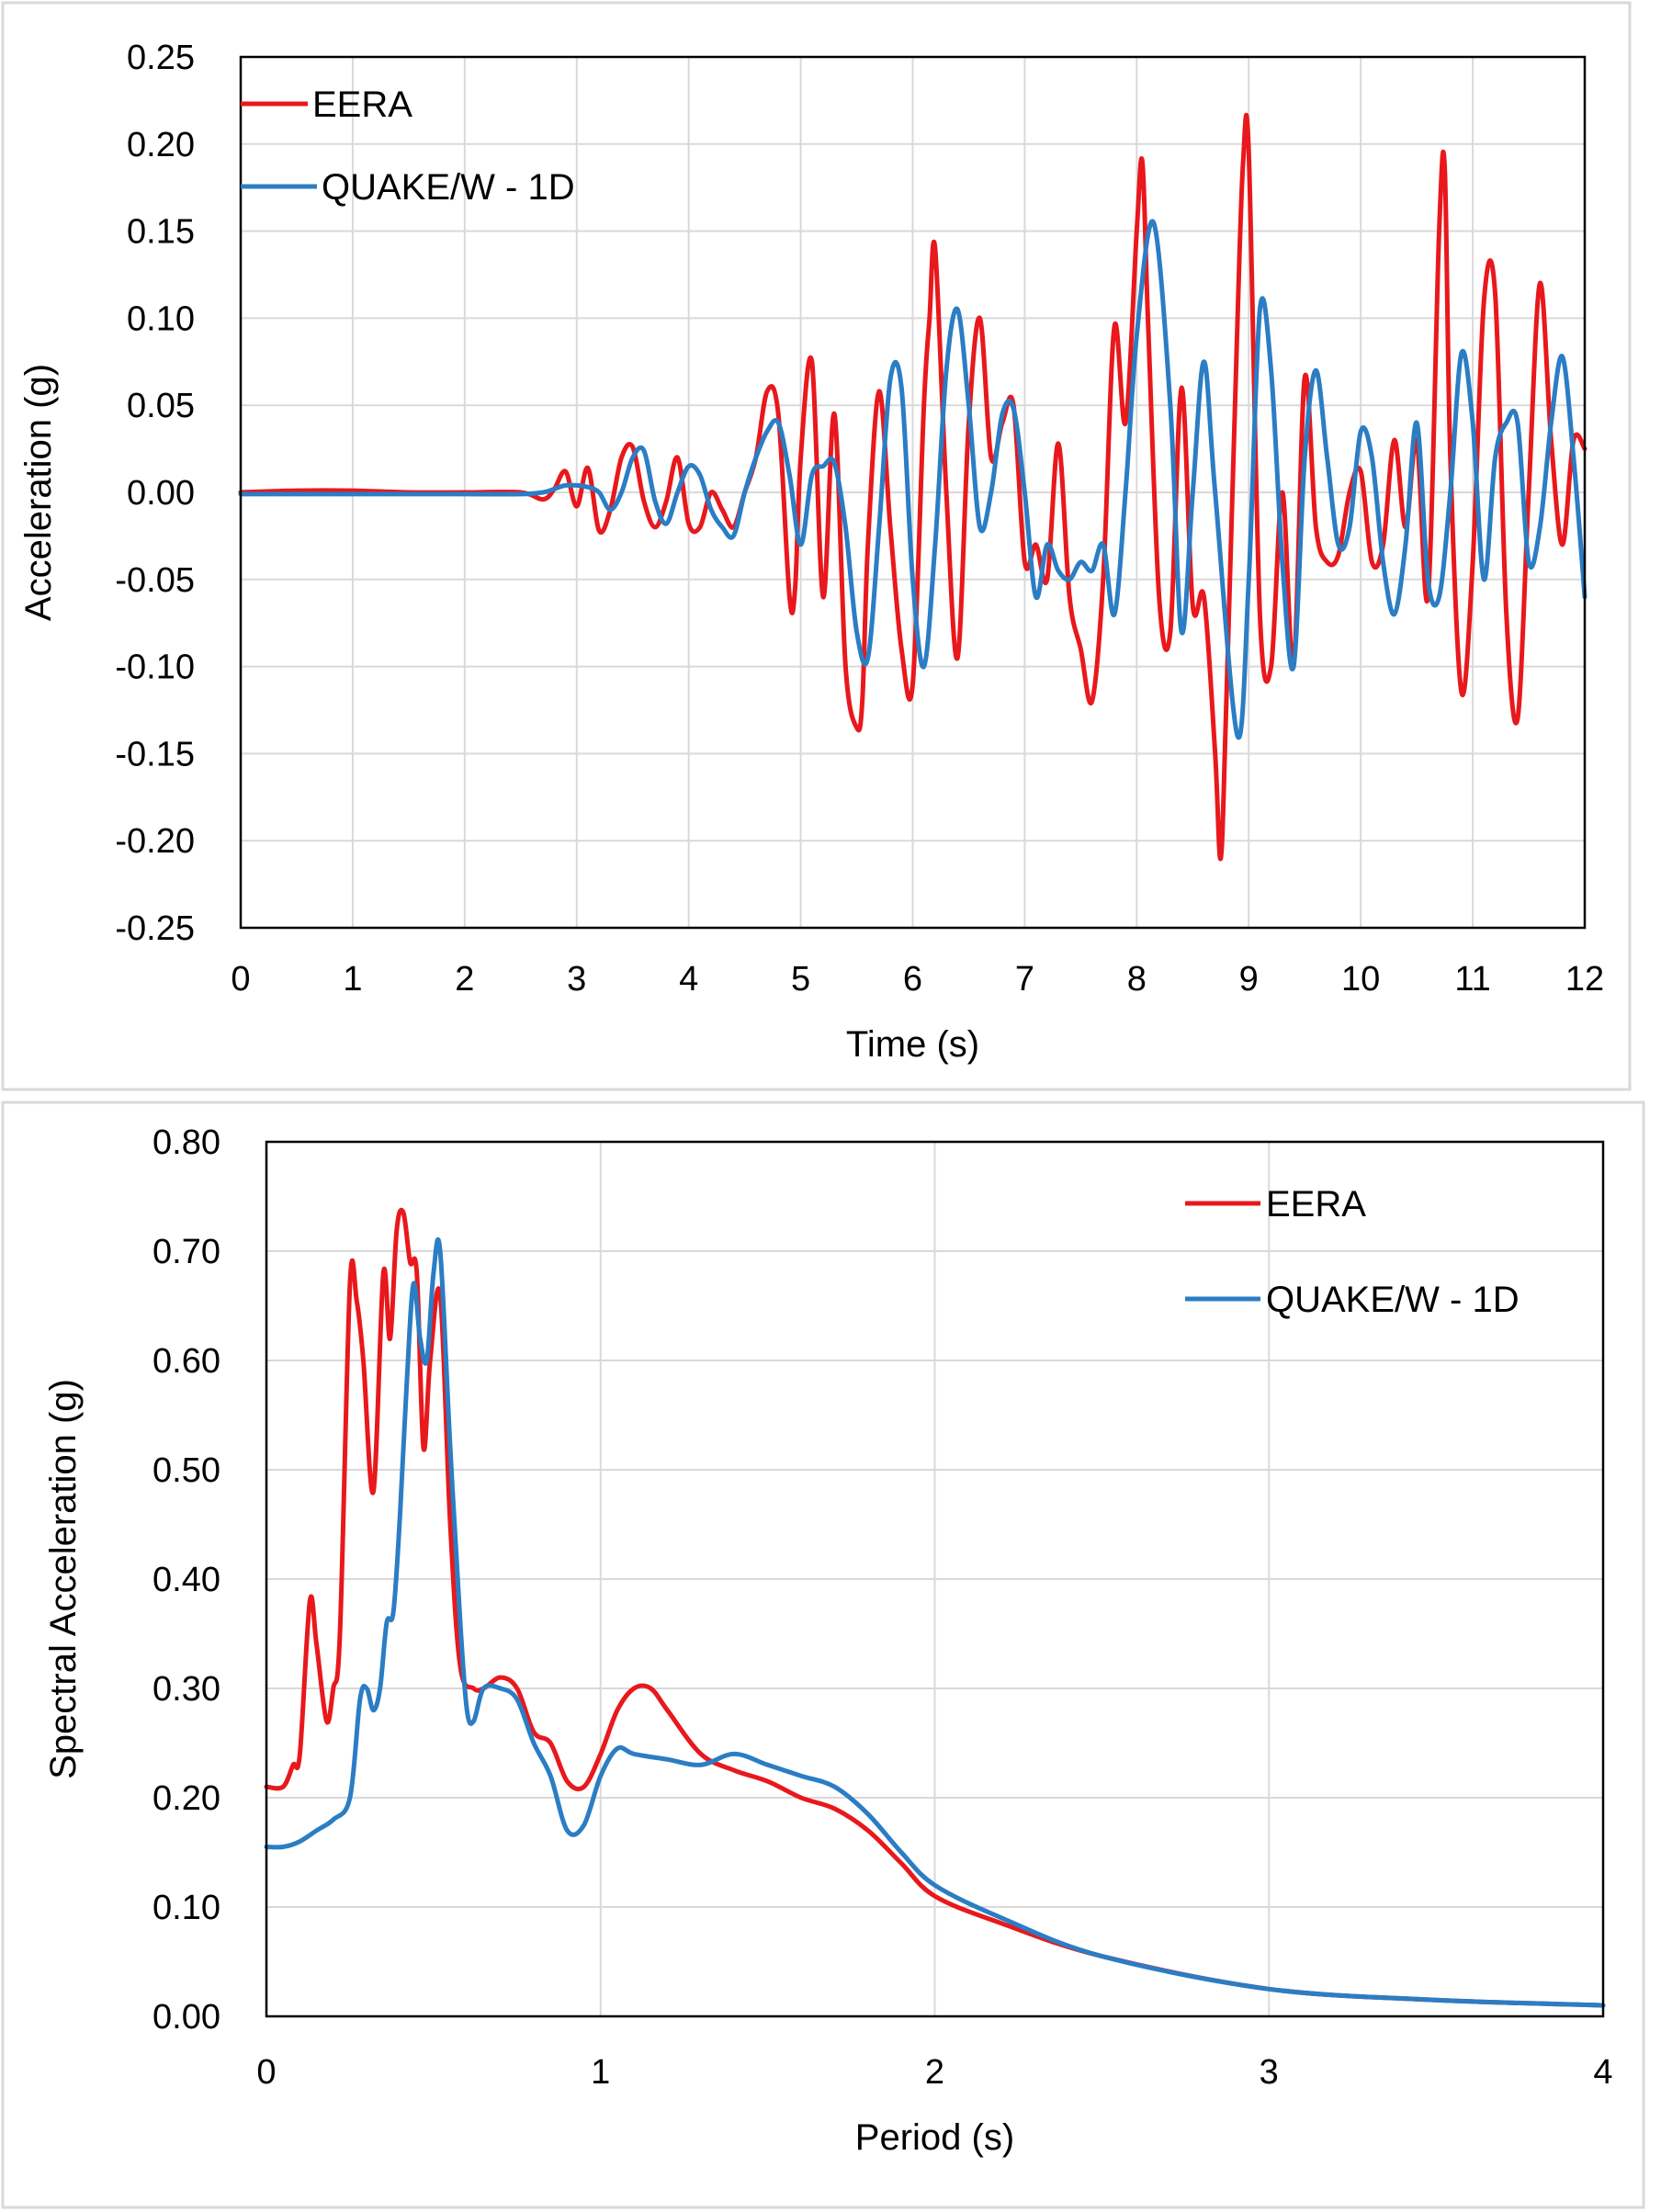 The width and height of the screenshot is (1661, 2212). What do you see at coordinates (1024, 979) in the screenshot?
I see `x-tick-label: 7` at bounding box center [1024, 979].